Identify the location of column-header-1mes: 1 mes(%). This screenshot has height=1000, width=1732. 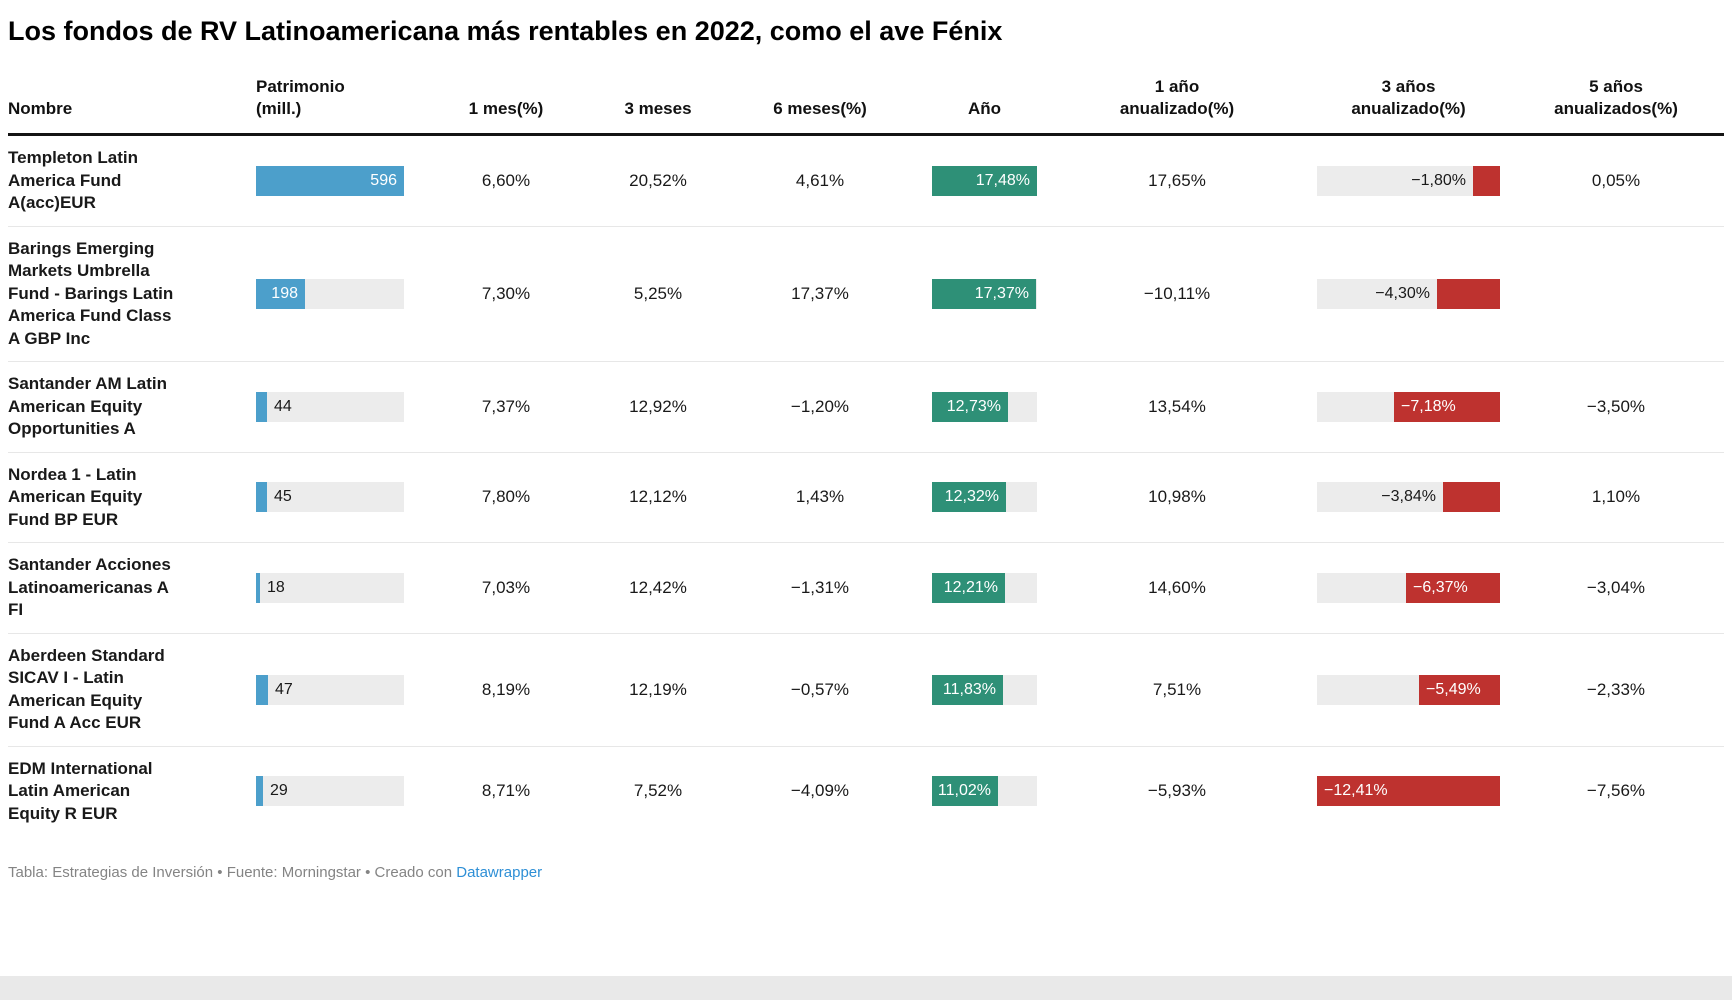
(506, 108).